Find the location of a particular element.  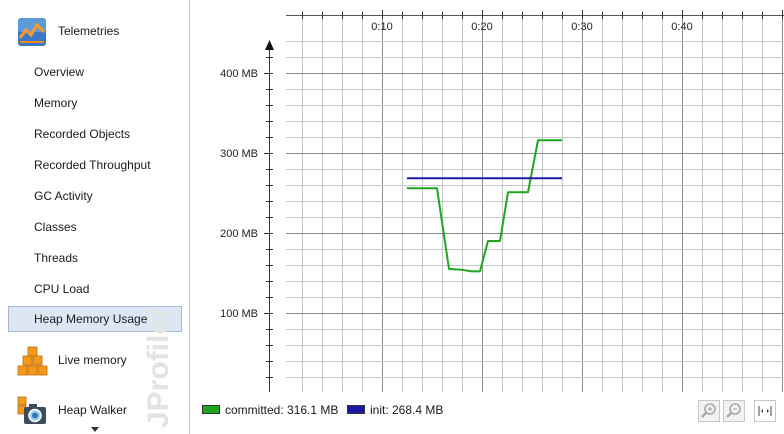

value-tick-label: 400 MB is located at coordinates (239, 74).